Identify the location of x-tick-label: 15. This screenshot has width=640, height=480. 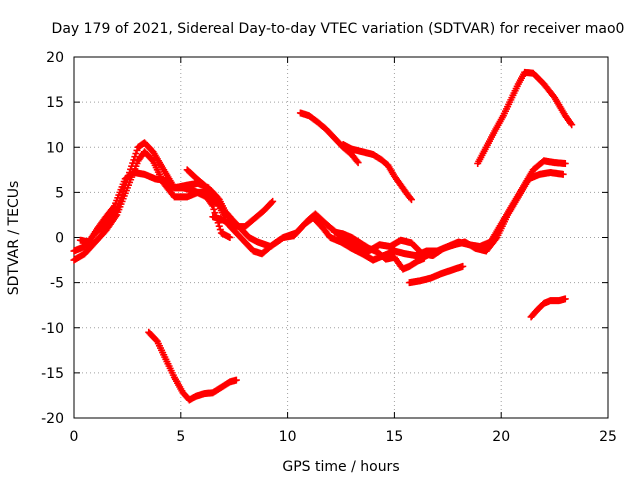
(394, 437).